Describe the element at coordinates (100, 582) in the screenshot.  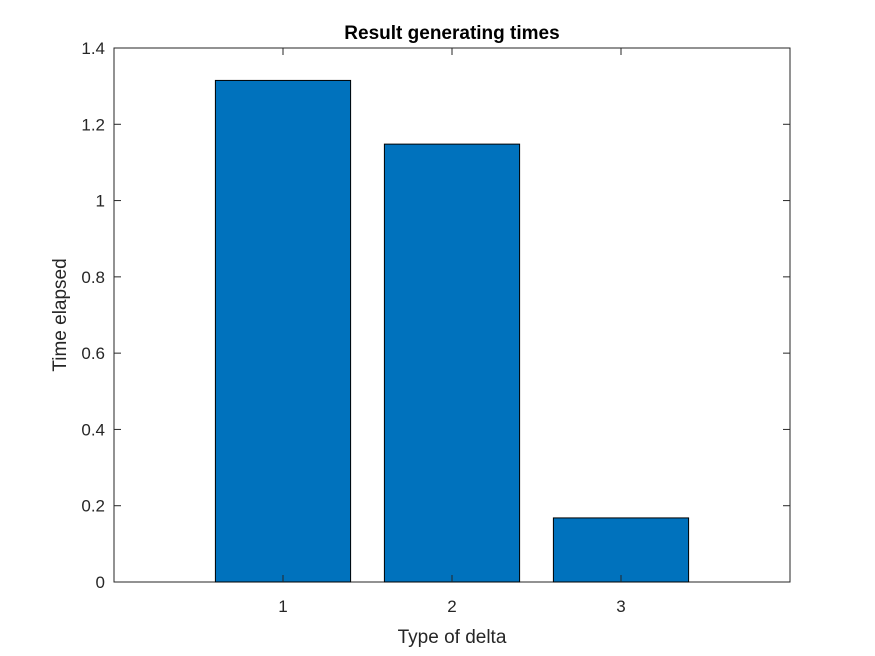
I see `y-tick-label: 0` at that location.